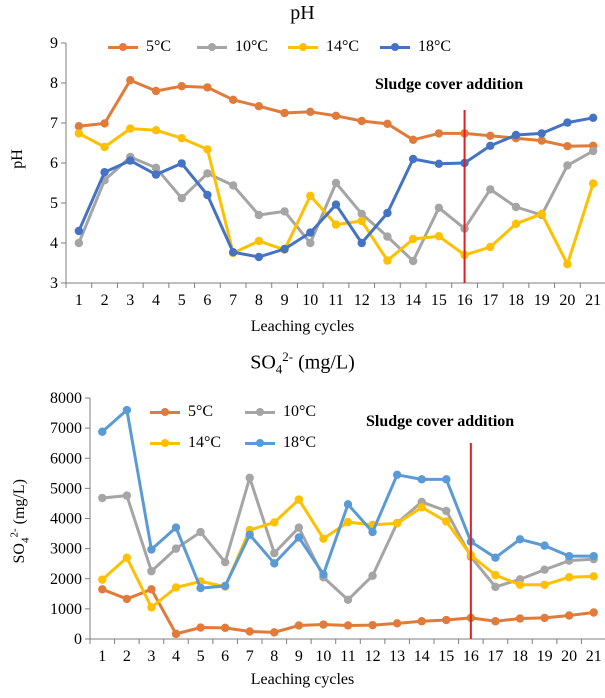 The width and height of the screenshot is (605, 698). What do you see at coordinates (54, 43) in the screenshot?
I see `y-tick-label: 9` at bounding box center [54, 43].